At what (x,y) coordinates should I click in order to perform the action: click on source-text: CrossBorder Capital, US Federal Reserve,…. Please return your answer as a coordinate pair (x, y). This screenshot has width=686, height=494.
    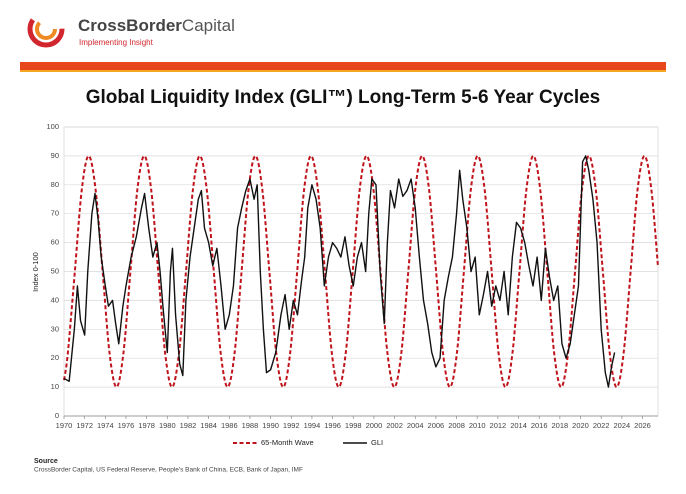
    Looking at the image, I should click on (168, 470).